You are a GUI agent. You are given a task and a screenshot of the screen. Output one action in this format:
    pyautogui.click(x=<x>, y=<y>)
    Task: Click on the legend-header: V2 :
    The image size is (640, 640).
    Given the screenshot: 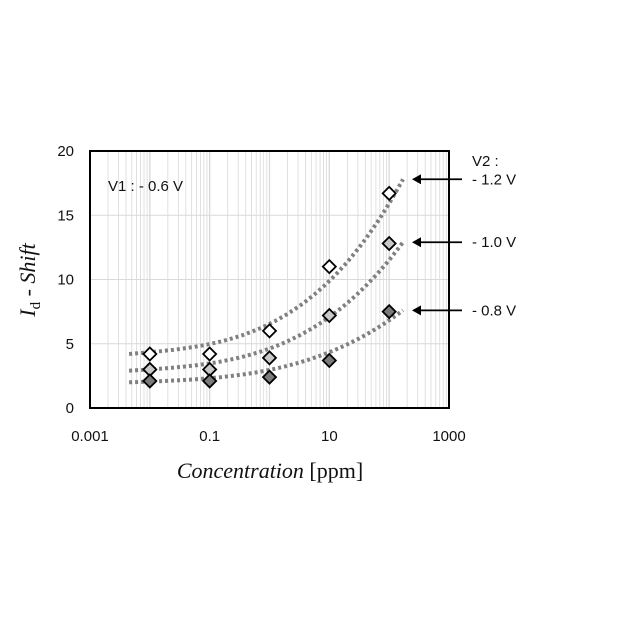 What is the action you would take?
    pyautogui.click(x=485, y=161)
    